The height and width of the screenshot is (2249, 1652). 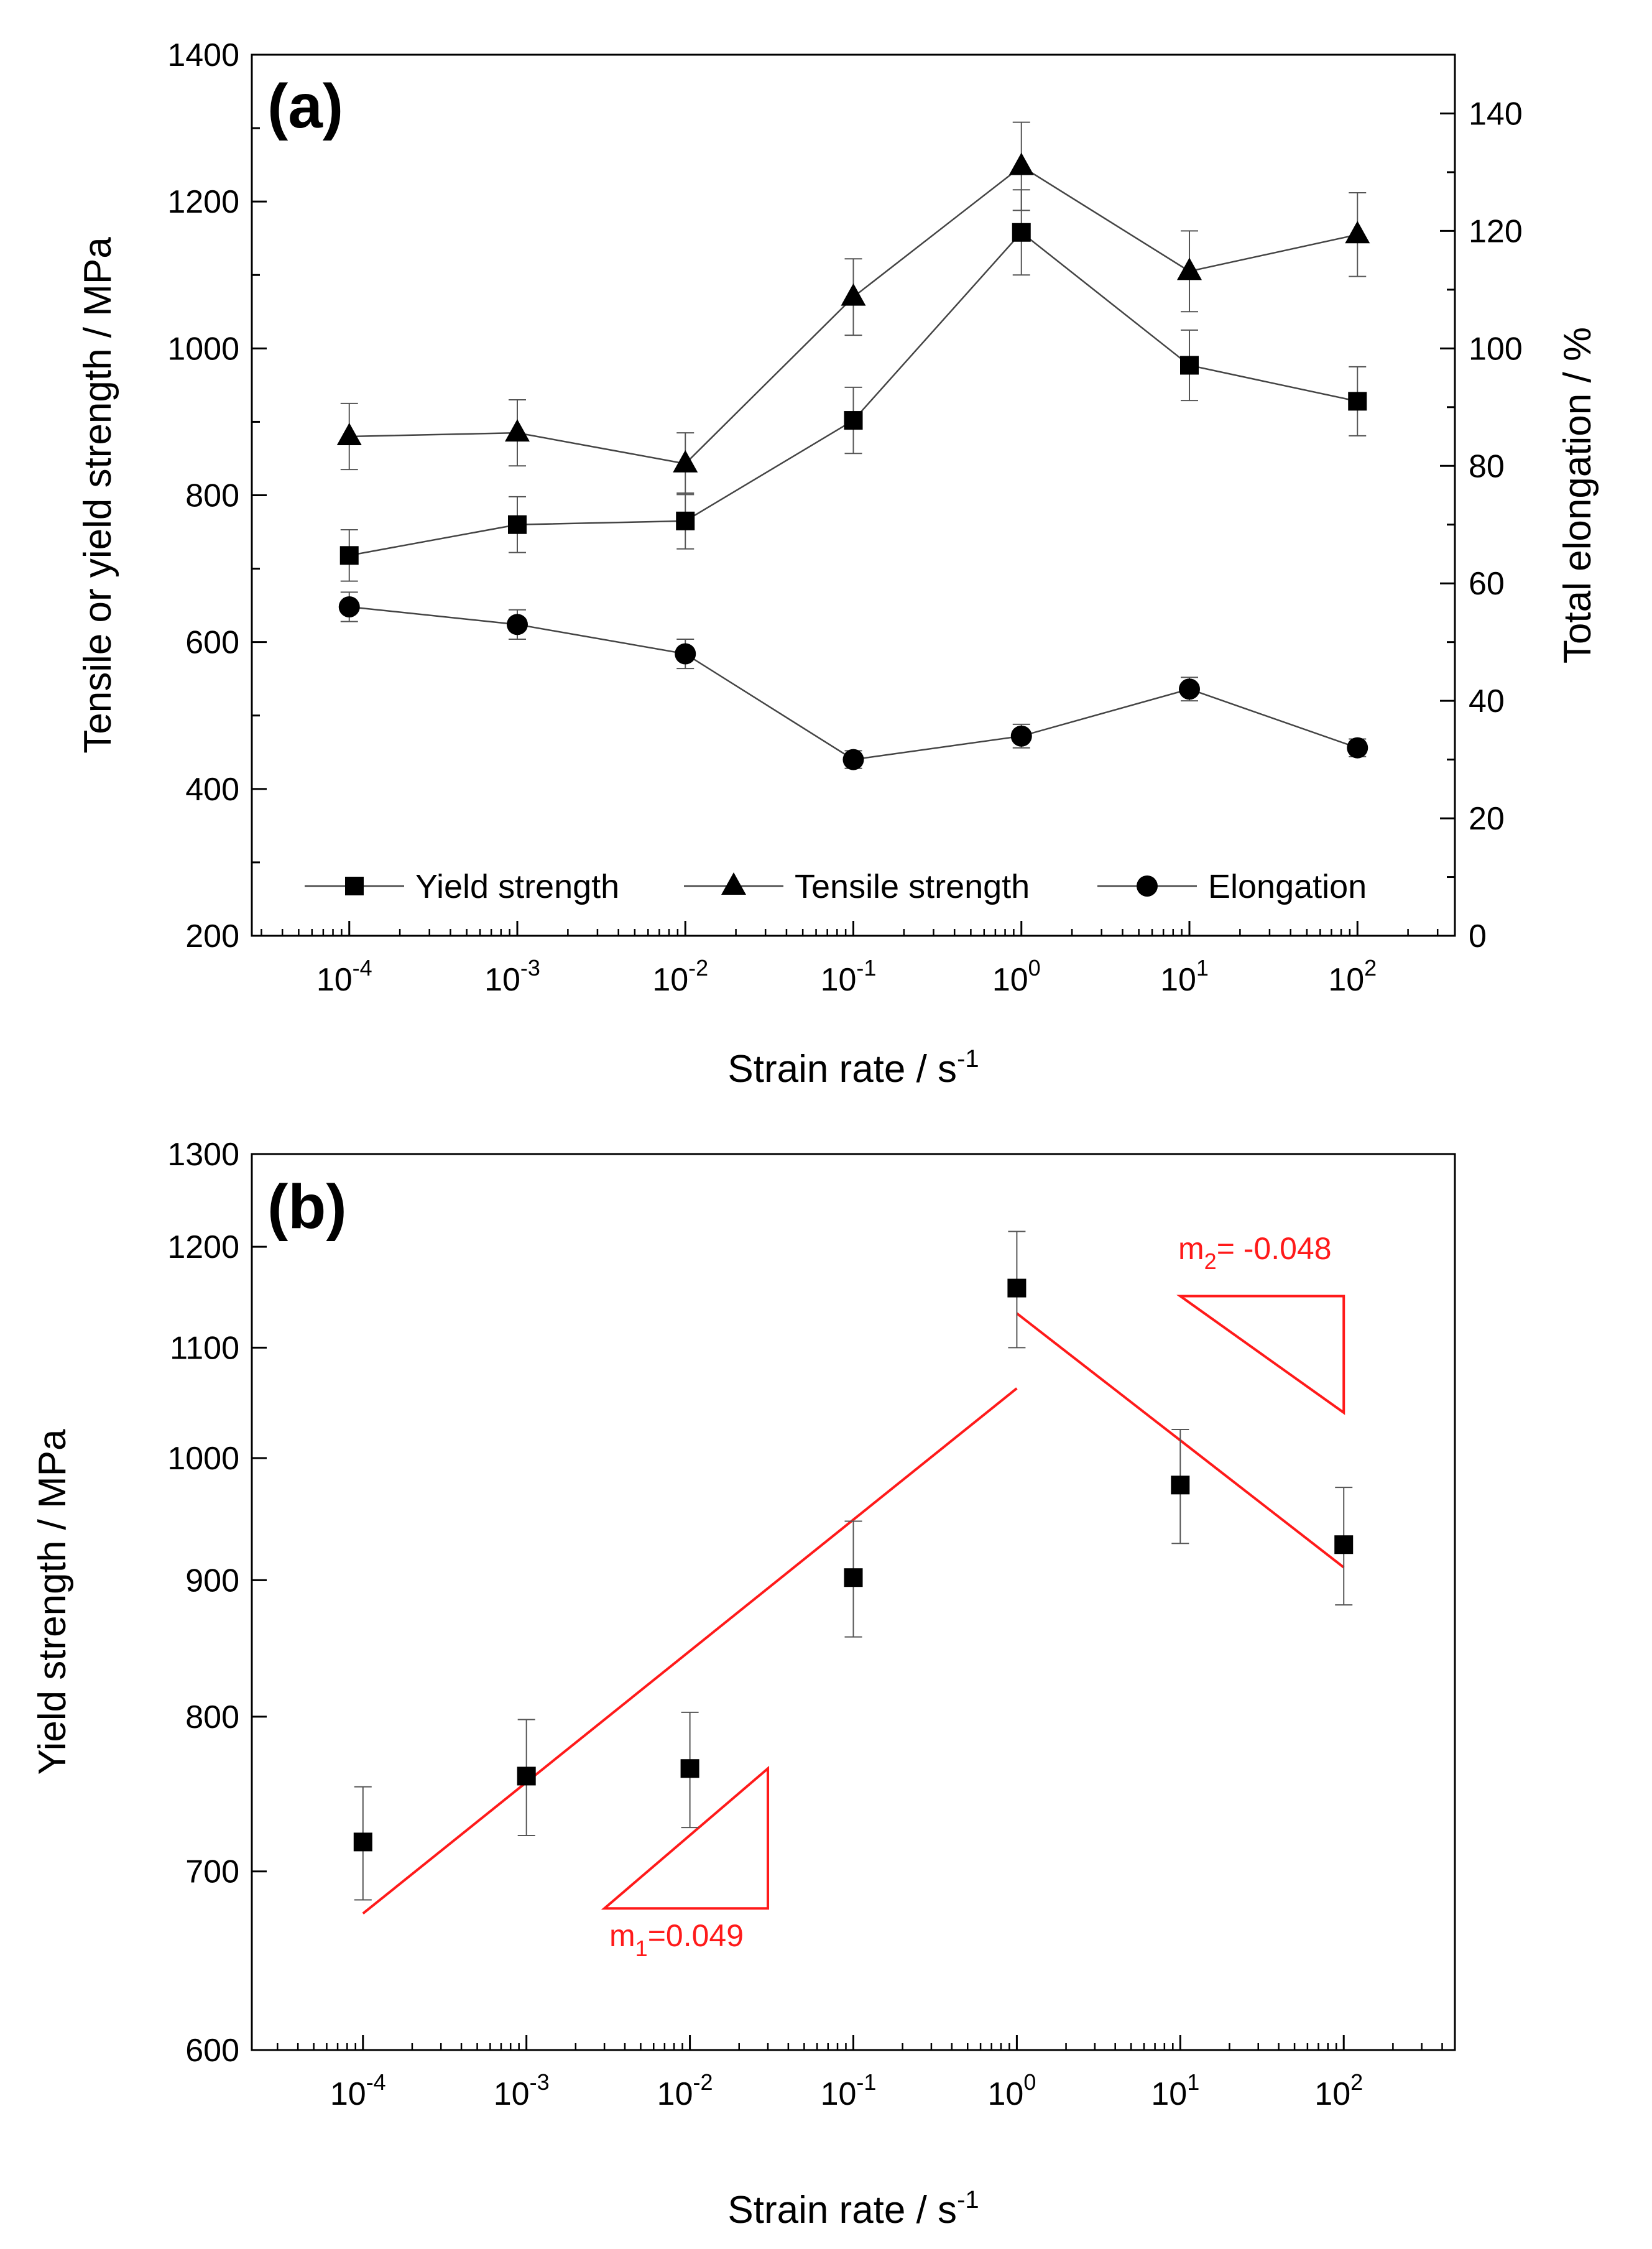 What do you see at coordinates (1487, 819) in the screenshot?
I see `y-right-tick-label: 20` at bounding box center [1487, 819].